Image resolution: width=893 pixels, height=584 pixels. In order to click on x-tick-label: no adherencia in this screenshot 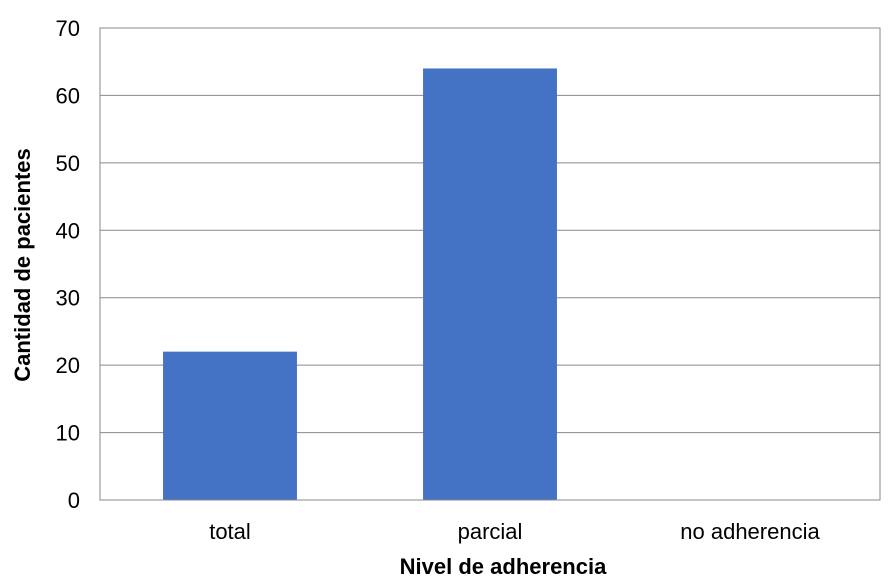, I will do `click(750, 531)`.